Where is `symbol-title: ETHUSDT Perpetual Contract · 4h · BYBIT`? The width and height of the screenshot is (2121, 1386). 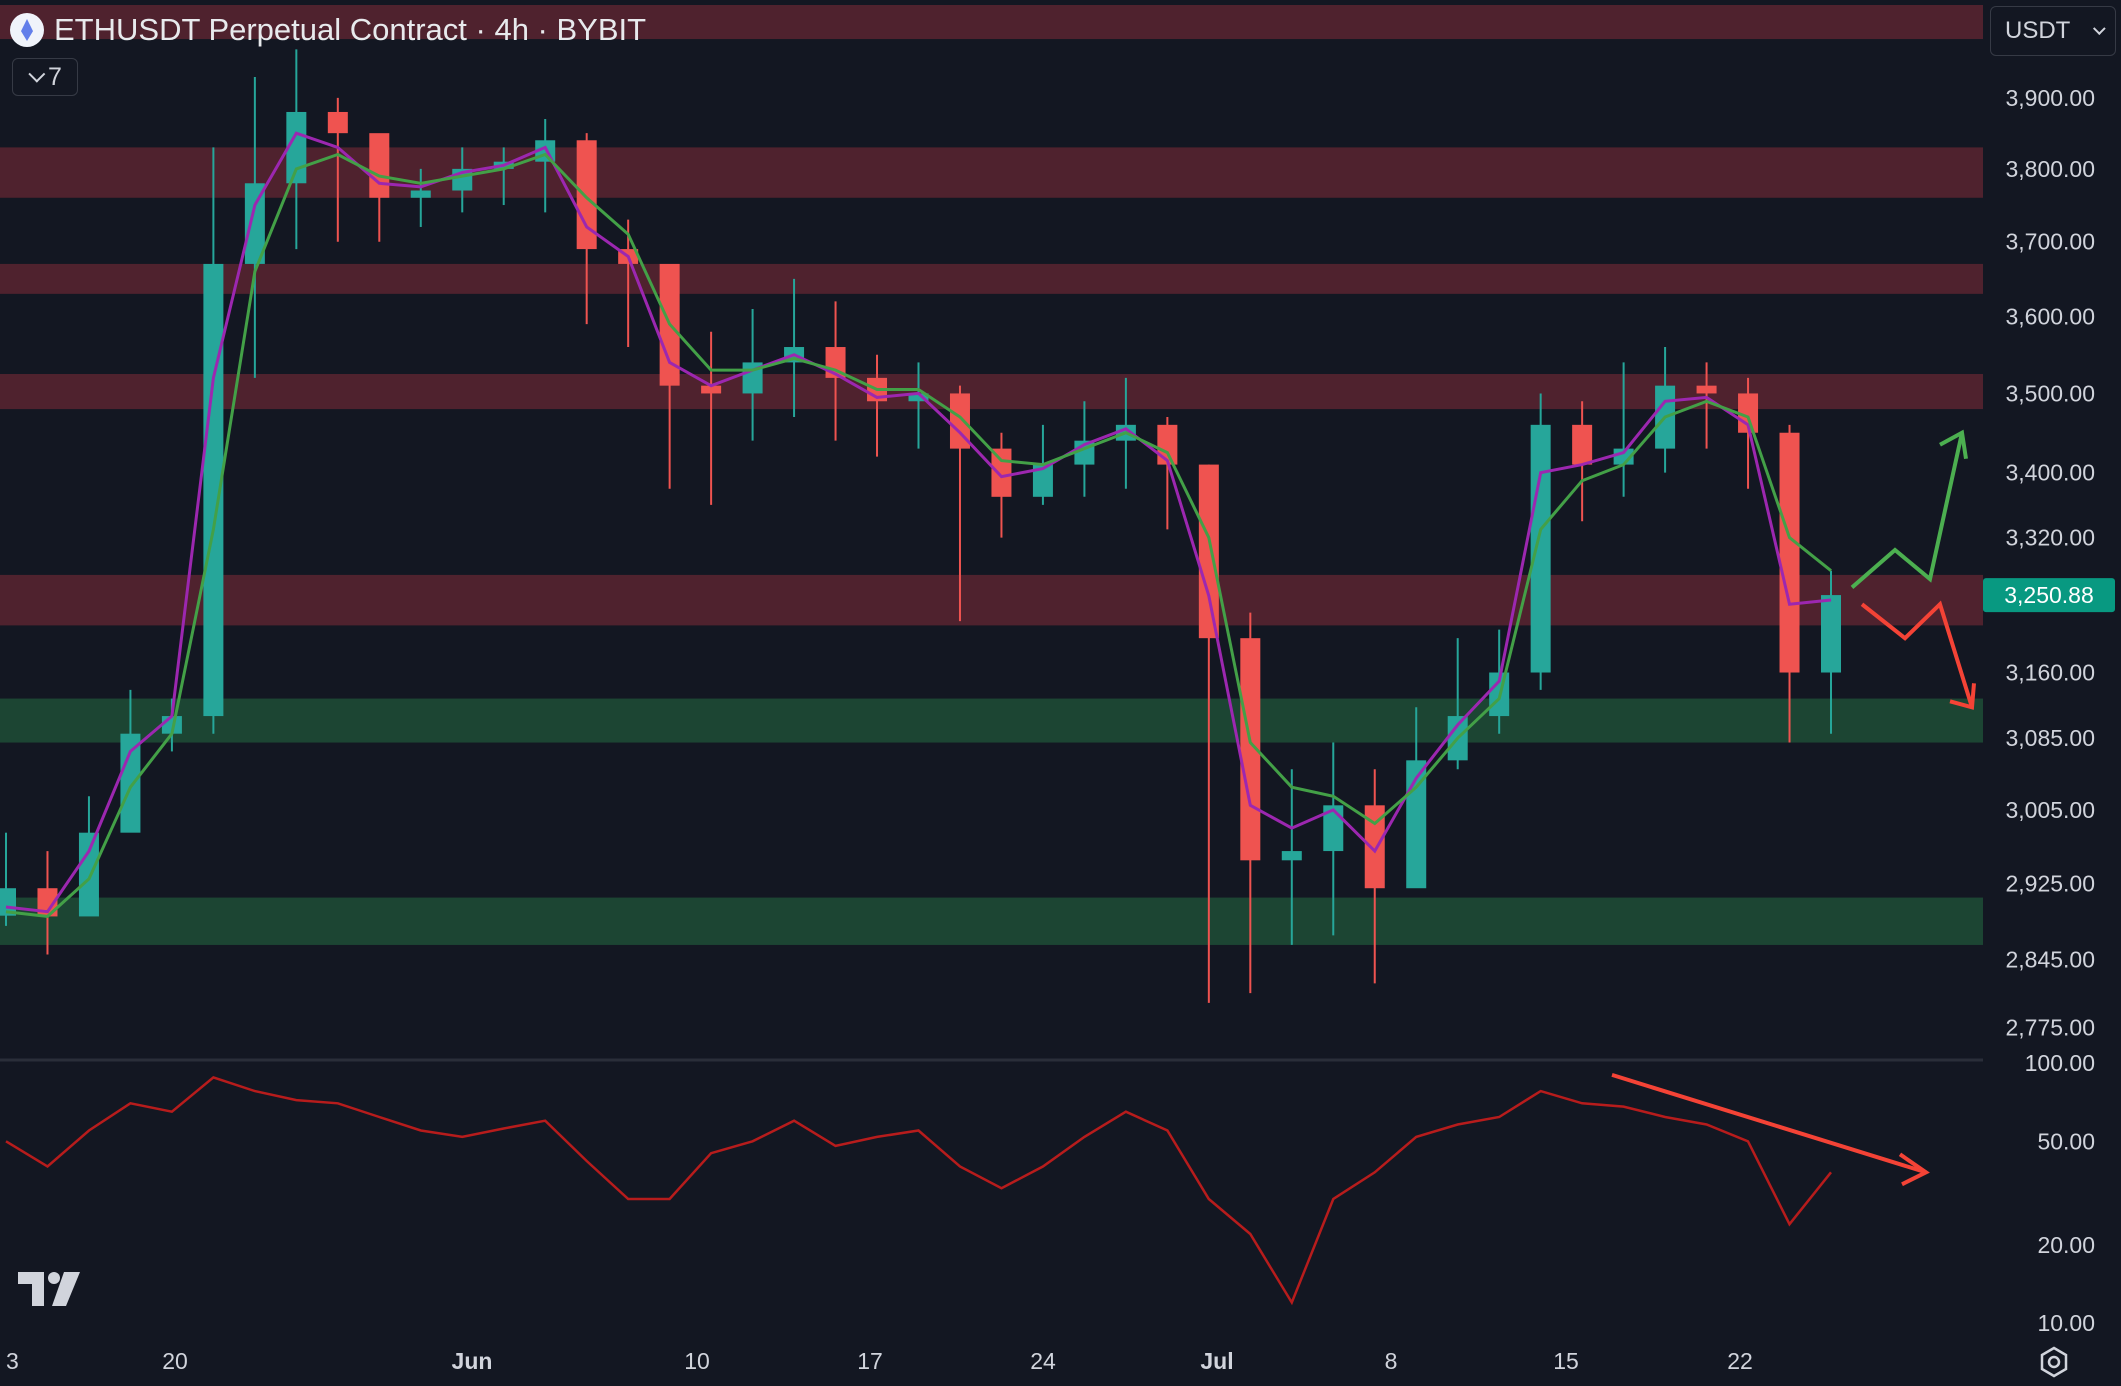 symbol-title: ETHUSDT Perpetual Contract · 4h · BYBIT is located at coordinates (350, 29).